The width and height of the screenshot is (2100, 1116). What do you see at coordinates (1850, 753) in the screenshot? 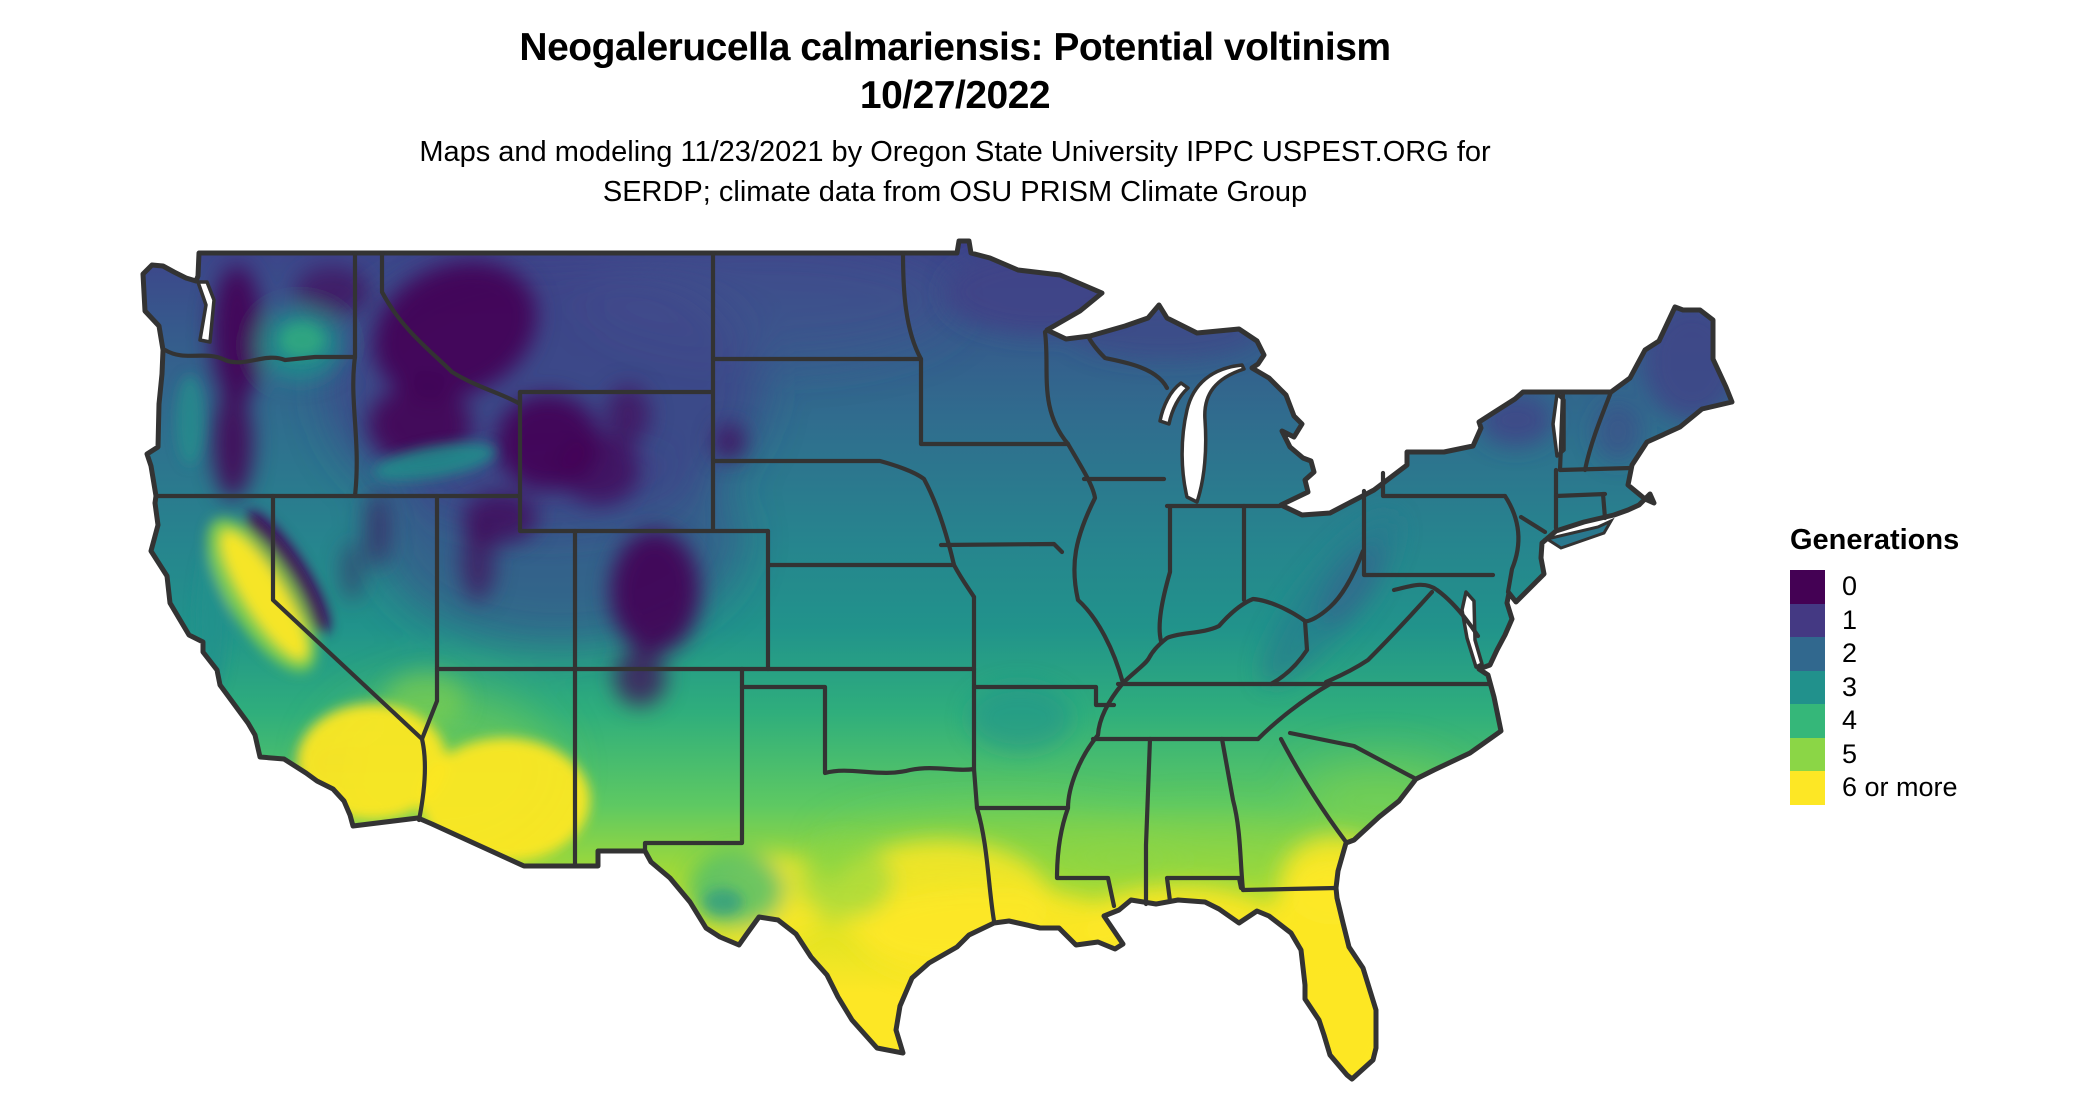
I see `legend-label: 5` at bounding box center [1850, 753].